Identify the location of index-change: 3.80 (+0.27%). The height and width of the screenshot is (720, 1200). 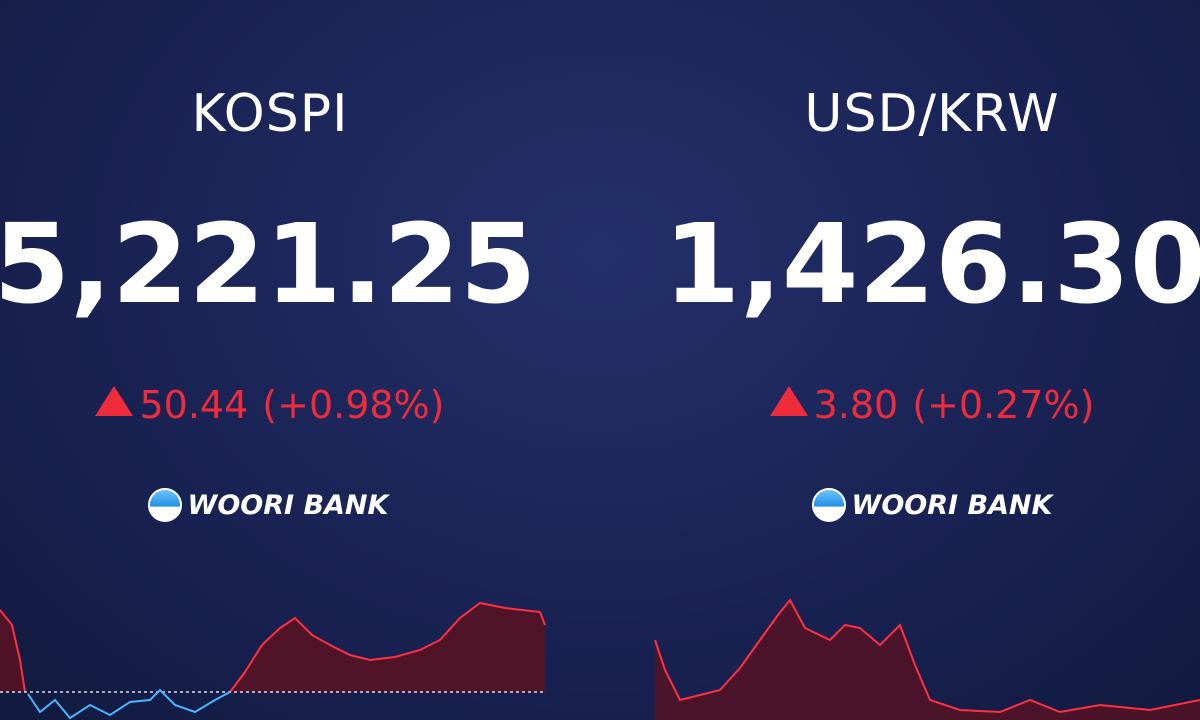
(931, 405).